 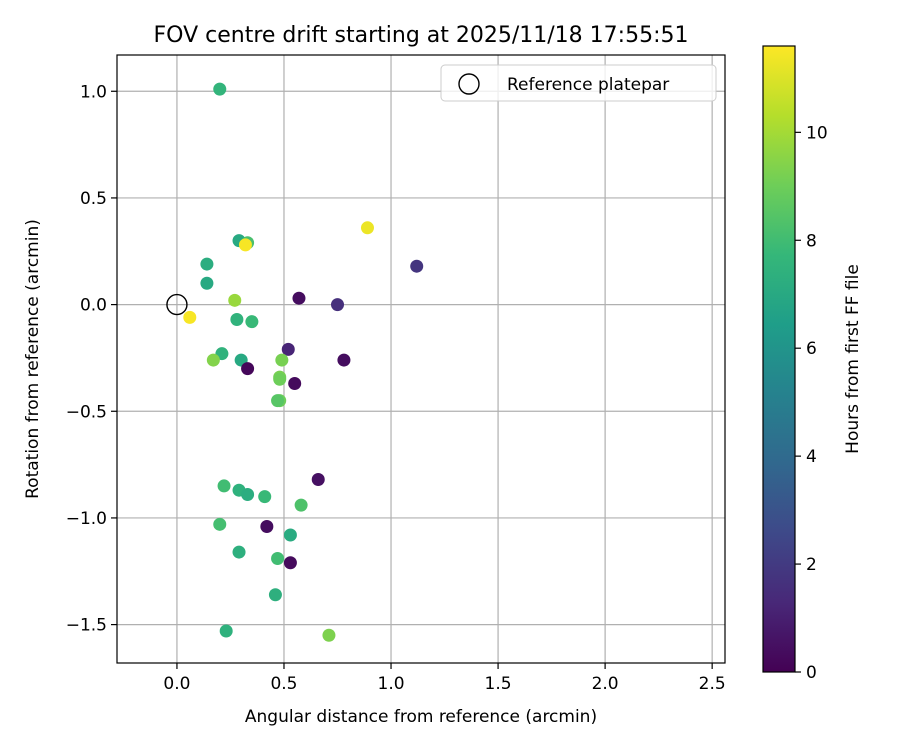 What do you see at coordinates (811, 673) in the screenshot?
I see `colorbar-tick-label: 0` at bounding box center [811, 673].